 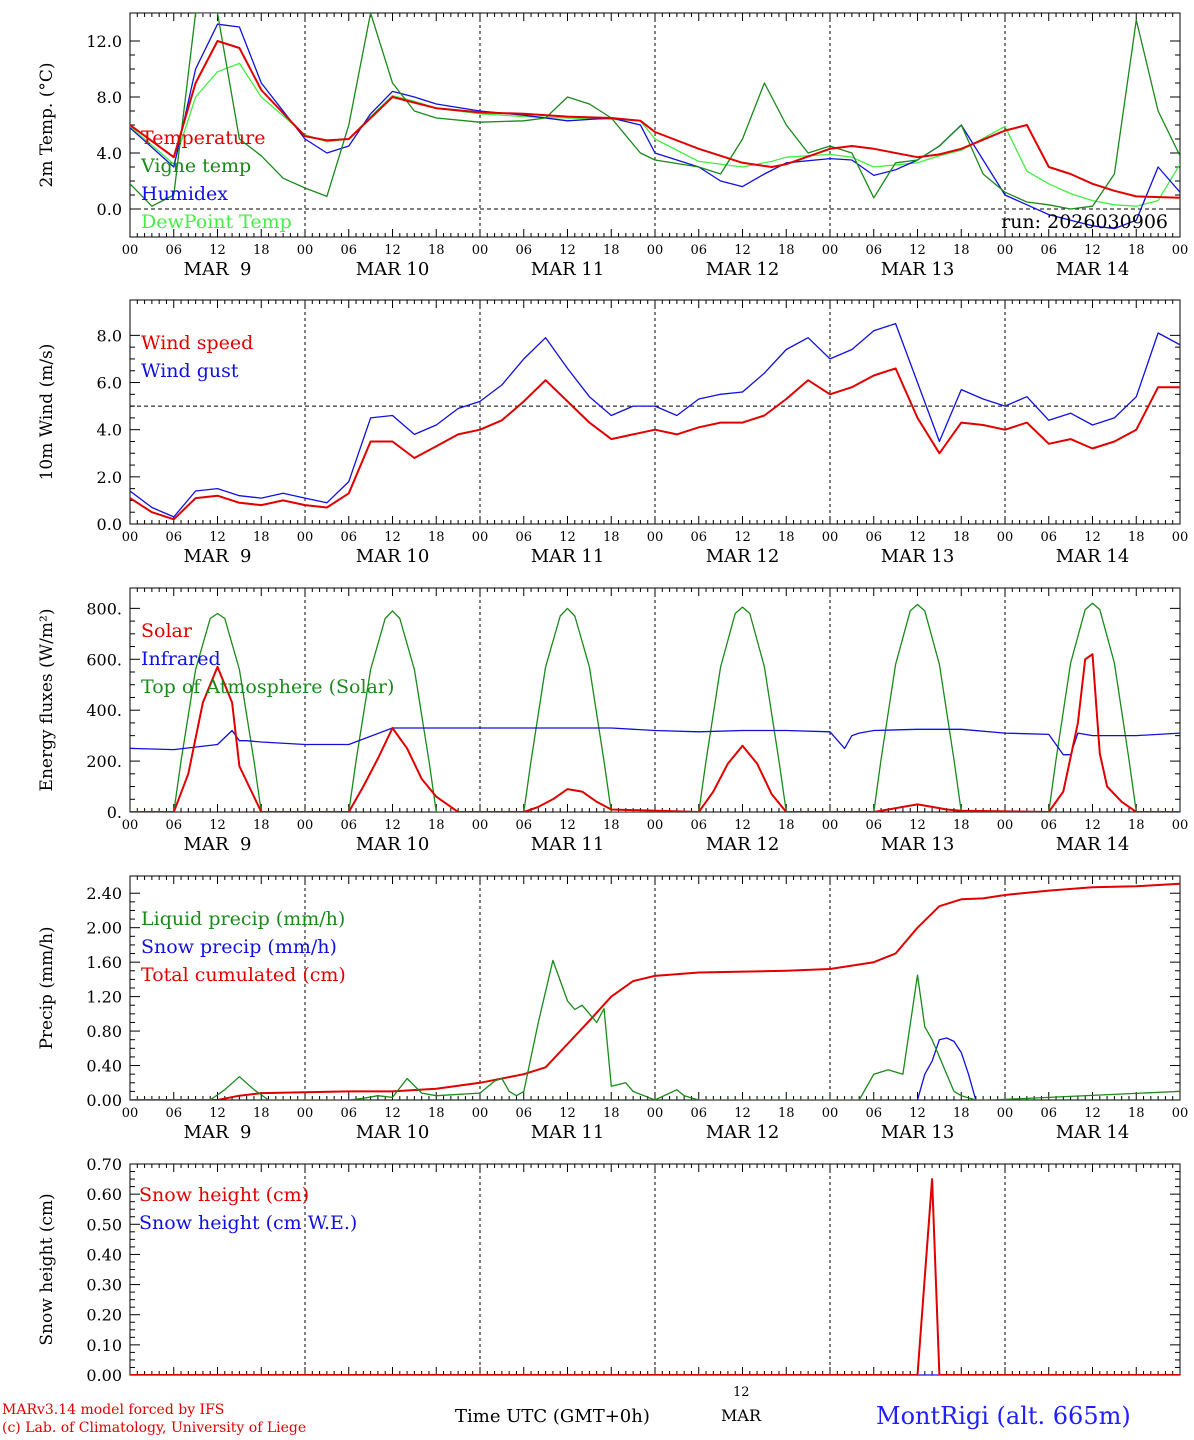 I want to click on day-label: MAR 11, so click(x=568, y=844).